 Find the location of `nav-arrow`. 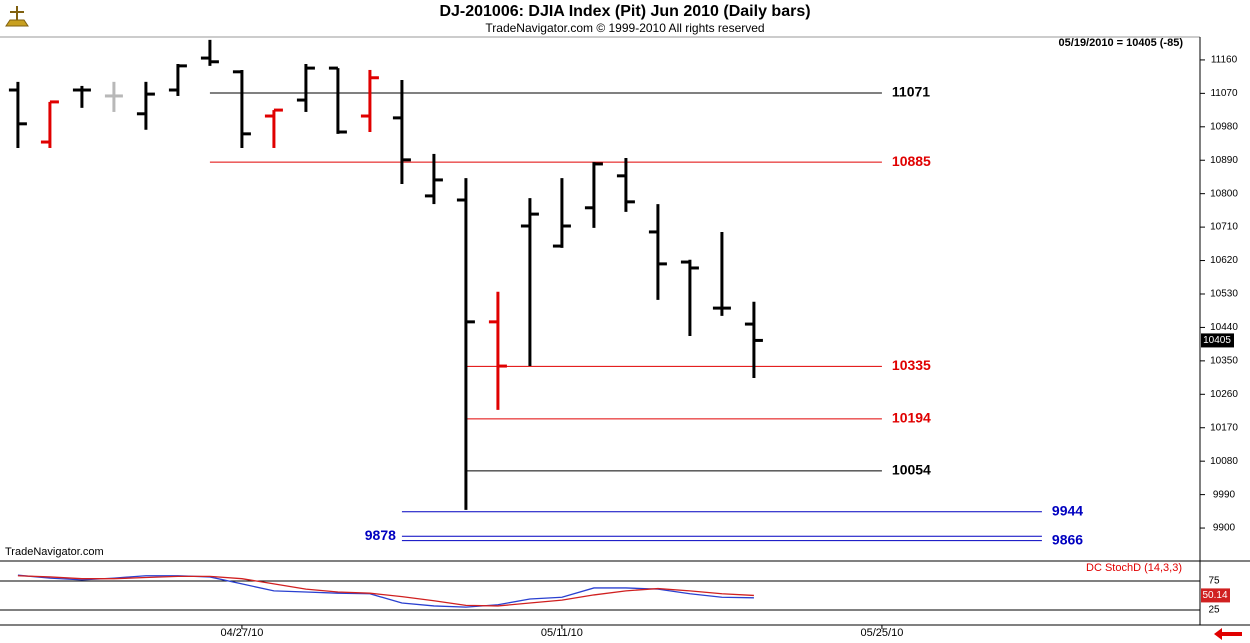

nav-arrow is located at coordinates (1228, 634).